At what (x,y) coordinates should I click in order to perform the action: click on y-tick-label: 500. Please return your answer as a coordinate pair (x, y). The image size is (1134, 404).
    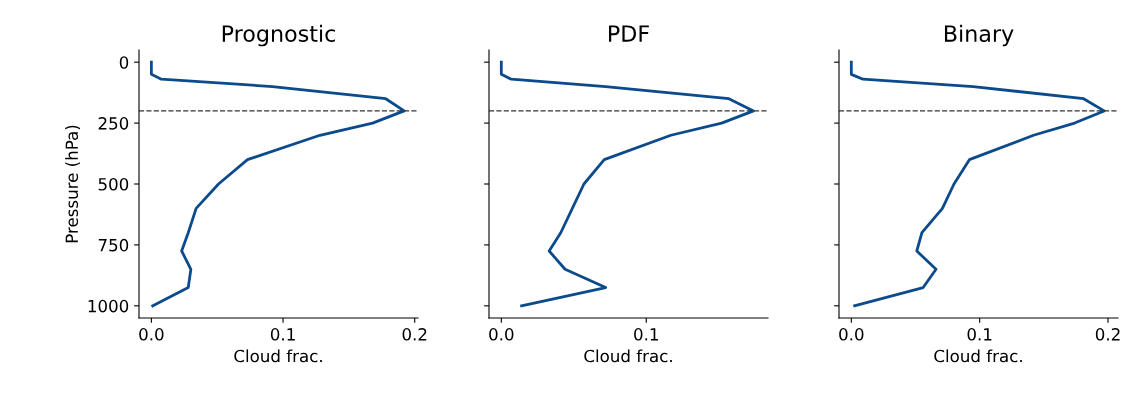
    Looking at the image, I should click on (113, 184).